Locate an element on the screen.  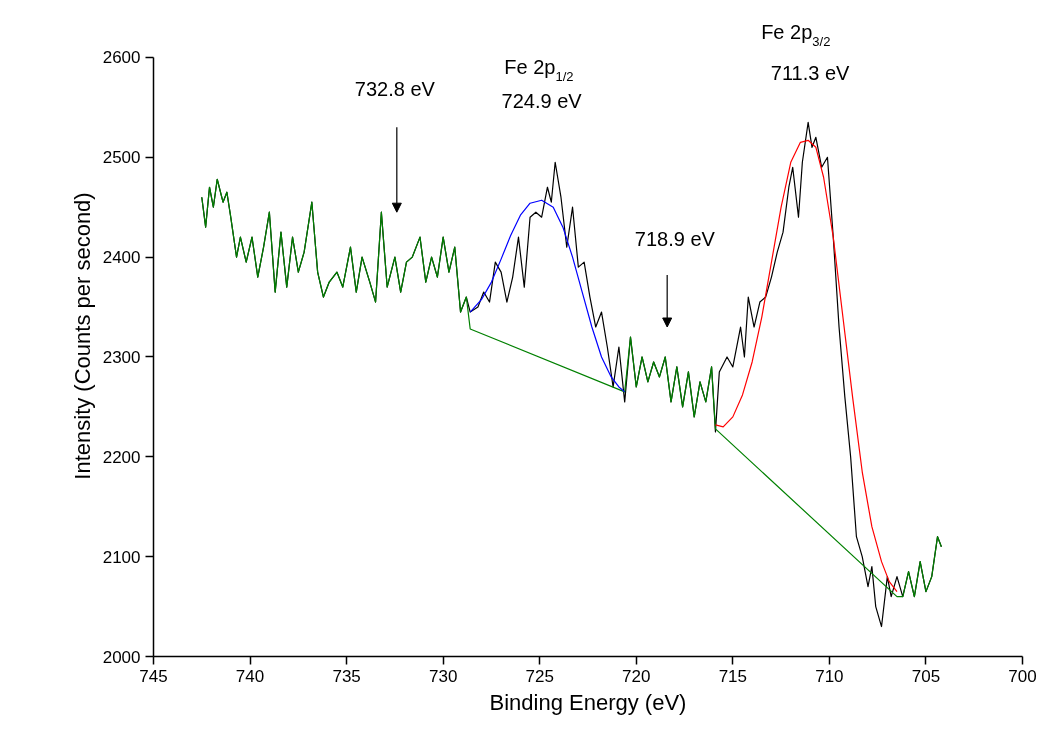
y-tick-label: 2300 is located at coordinates (121, 357).